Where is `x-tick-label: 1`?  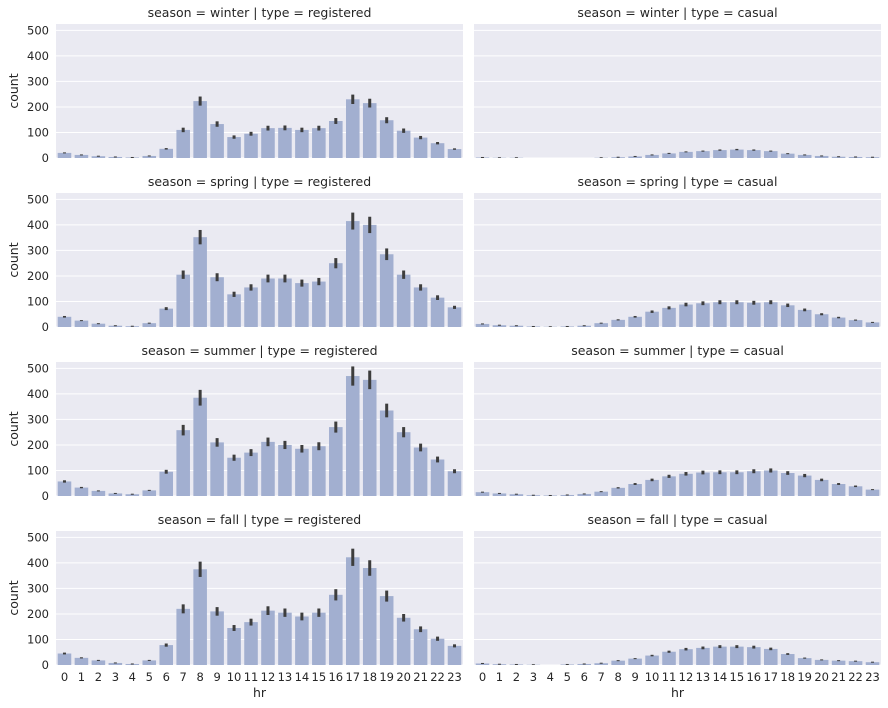
x-tick-label: 1 is located at coordinates (499, 677).